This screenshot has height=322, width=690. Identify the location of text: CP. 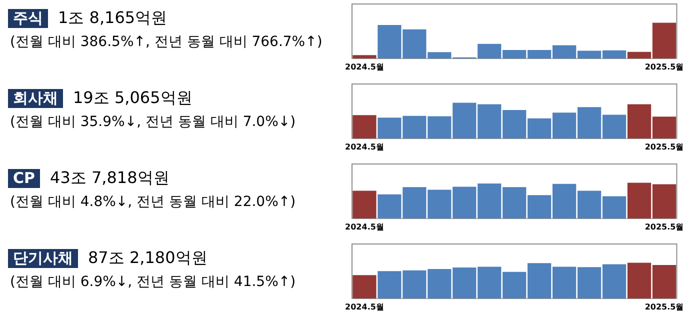
(24, 178).